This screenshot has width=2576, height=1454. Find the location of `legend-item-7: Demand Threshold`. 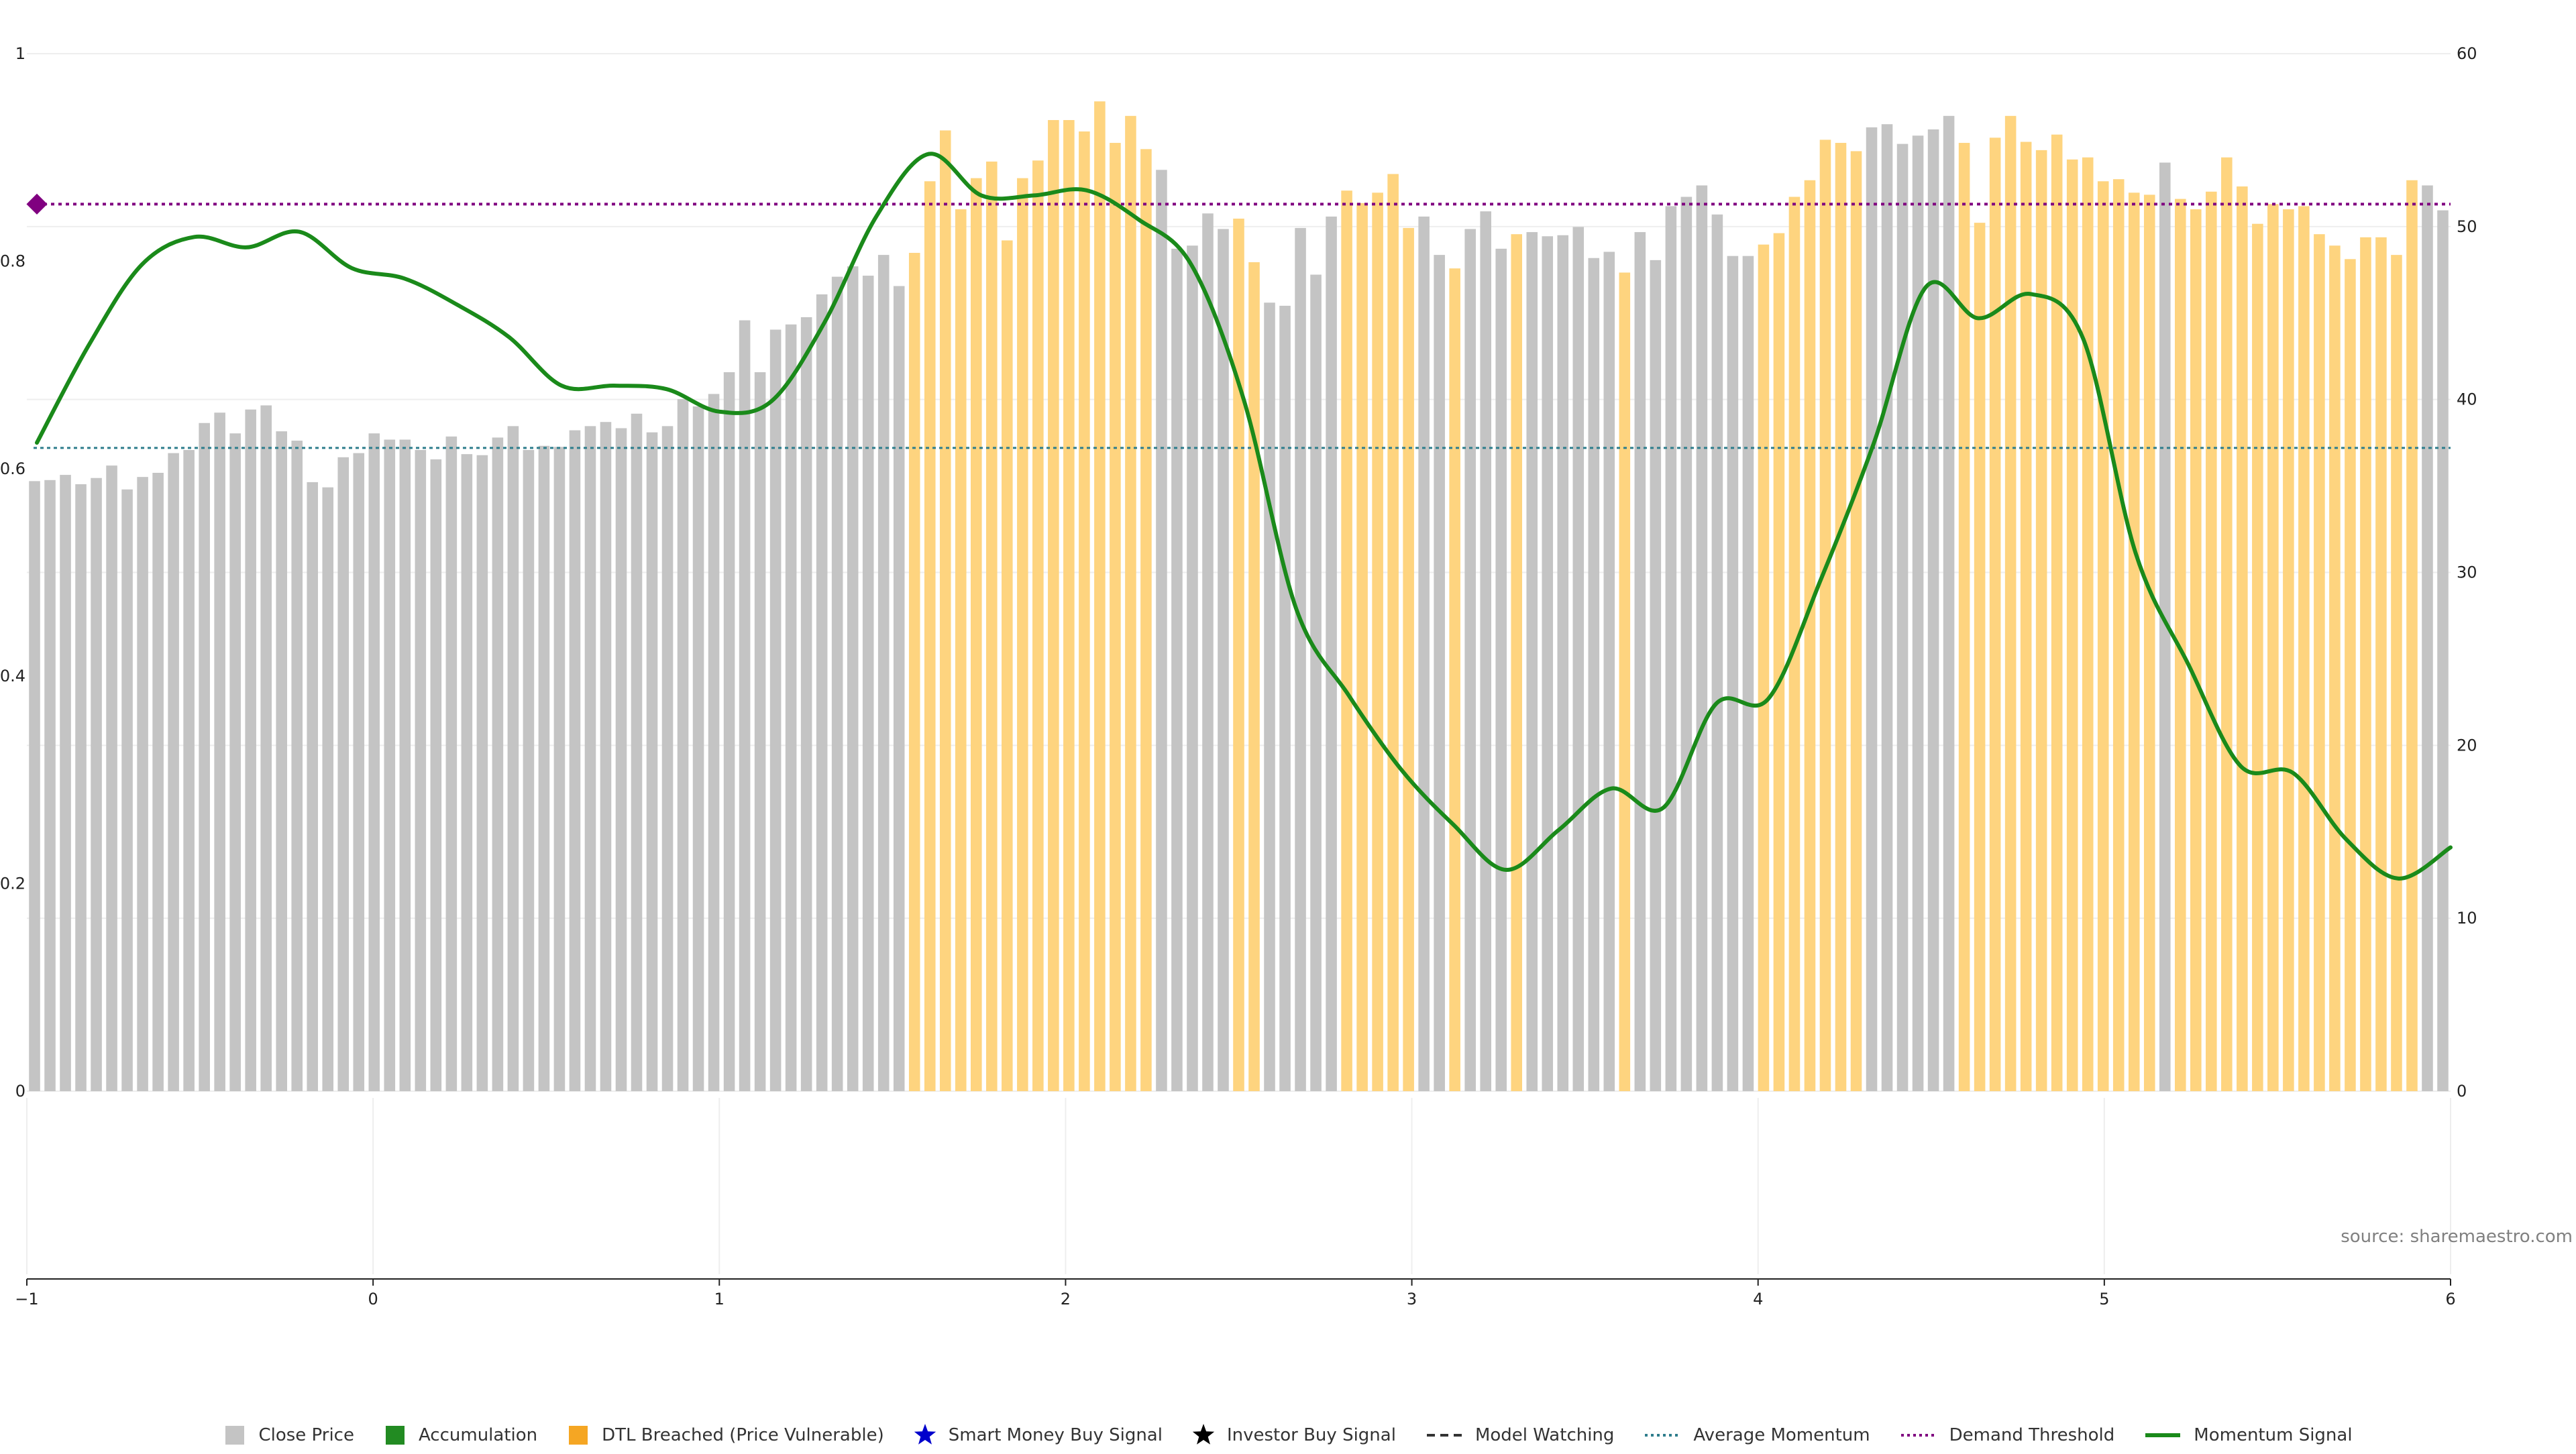

legend-item-7: Demand Threshold is located at coordinates (2007, 1435).